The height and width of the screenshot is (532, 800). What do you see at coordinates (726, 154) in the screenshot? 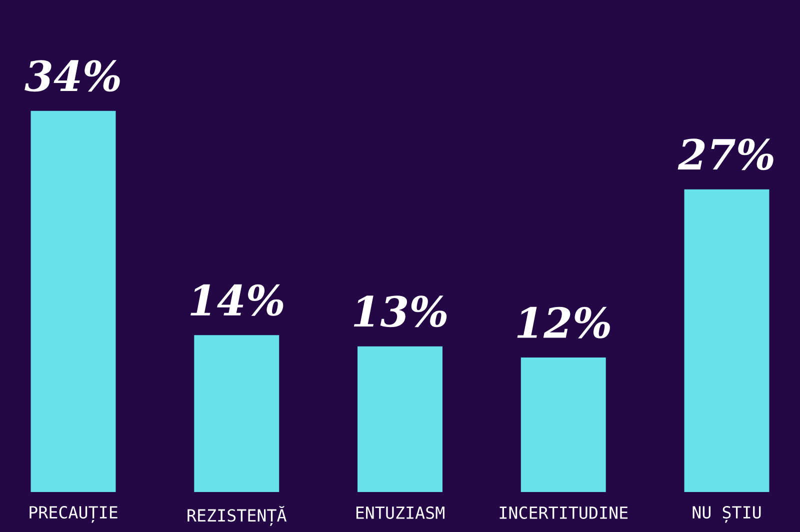
I see `data-label: 27%` at bounding box center [726, 154].